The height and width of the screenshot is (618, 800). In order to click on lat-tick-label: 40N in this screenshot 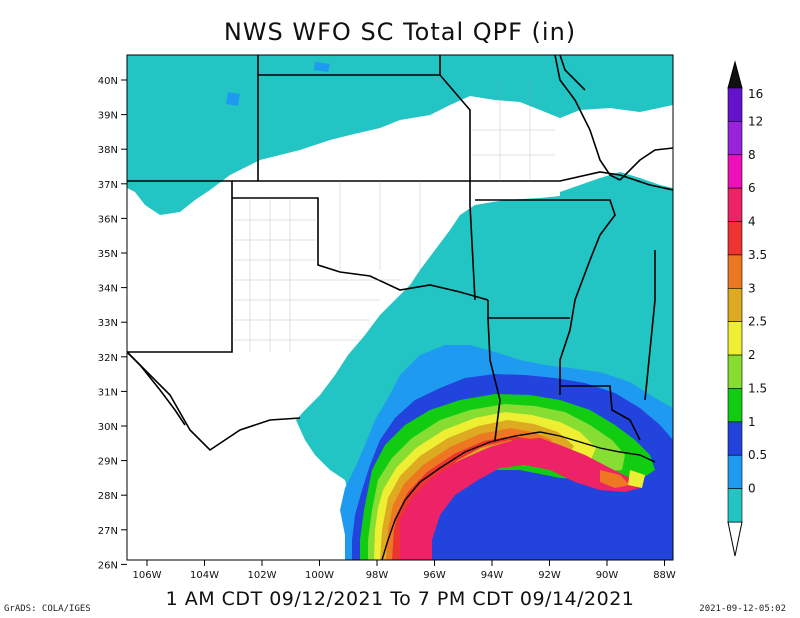, I will do `click(108, 81)`.